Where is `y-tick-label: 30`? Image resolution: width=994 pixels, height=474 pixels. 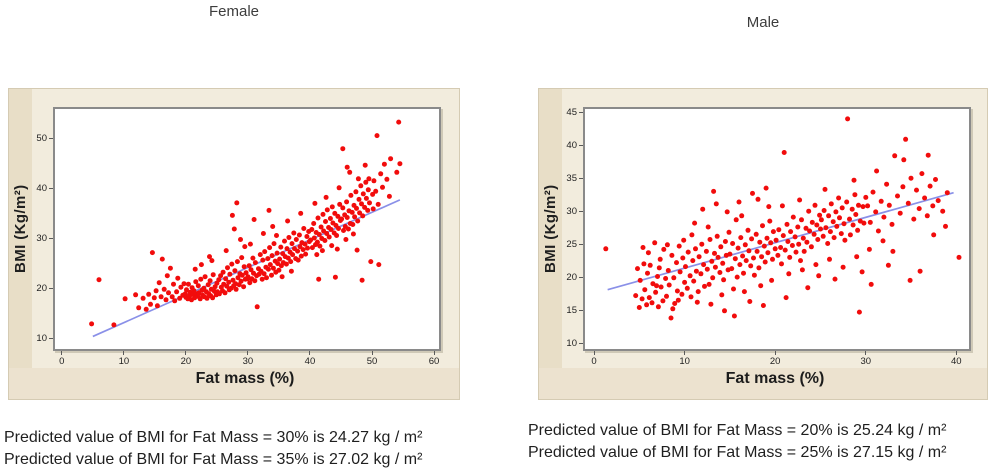 y-tick-label: 30 is located at coordinates (571, 212).